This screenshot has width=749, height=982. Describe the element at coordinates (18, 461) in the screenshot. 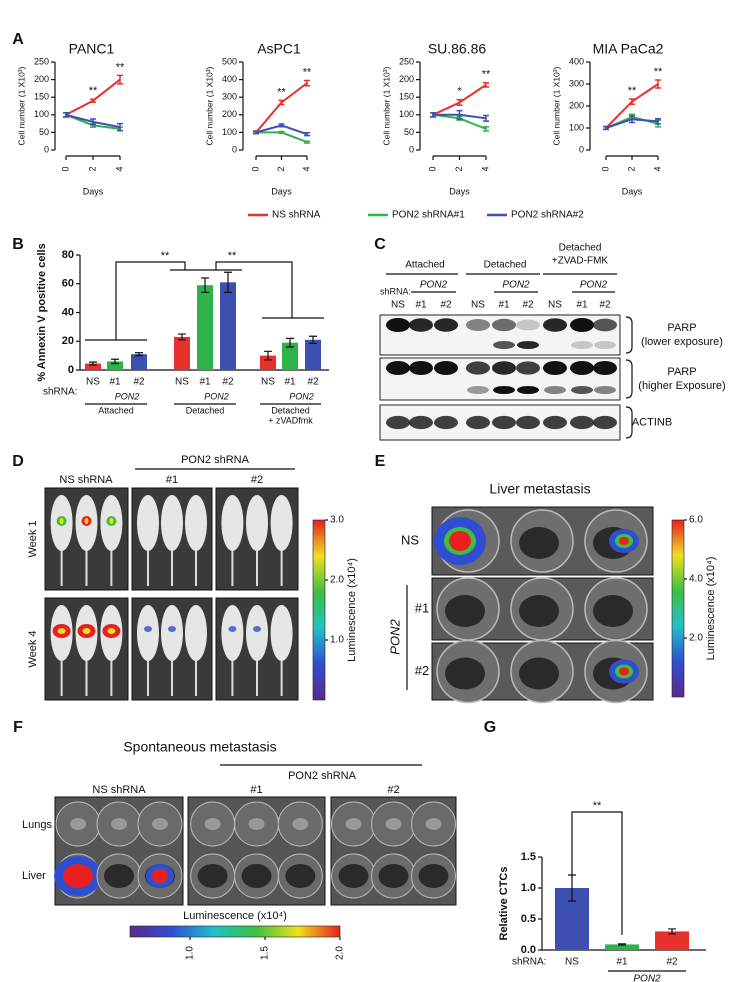

I see `panel-label: D` at that location.